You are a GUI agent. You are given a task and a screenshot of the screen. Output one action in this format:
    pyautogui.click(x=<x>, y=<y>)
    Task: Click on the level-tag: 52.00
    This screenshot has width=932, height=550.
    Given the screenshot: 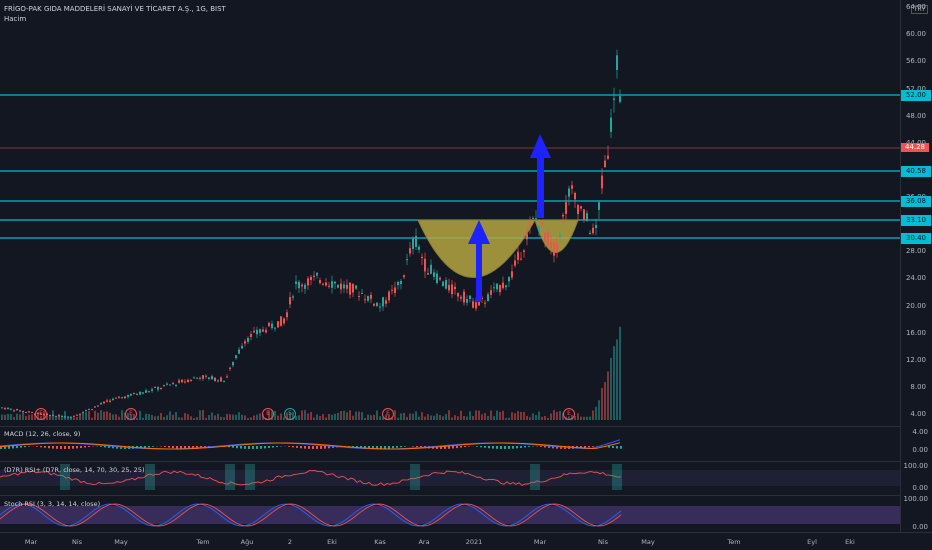 What is the action you would take?
    pyautogui.click(x=916, y=95)
    